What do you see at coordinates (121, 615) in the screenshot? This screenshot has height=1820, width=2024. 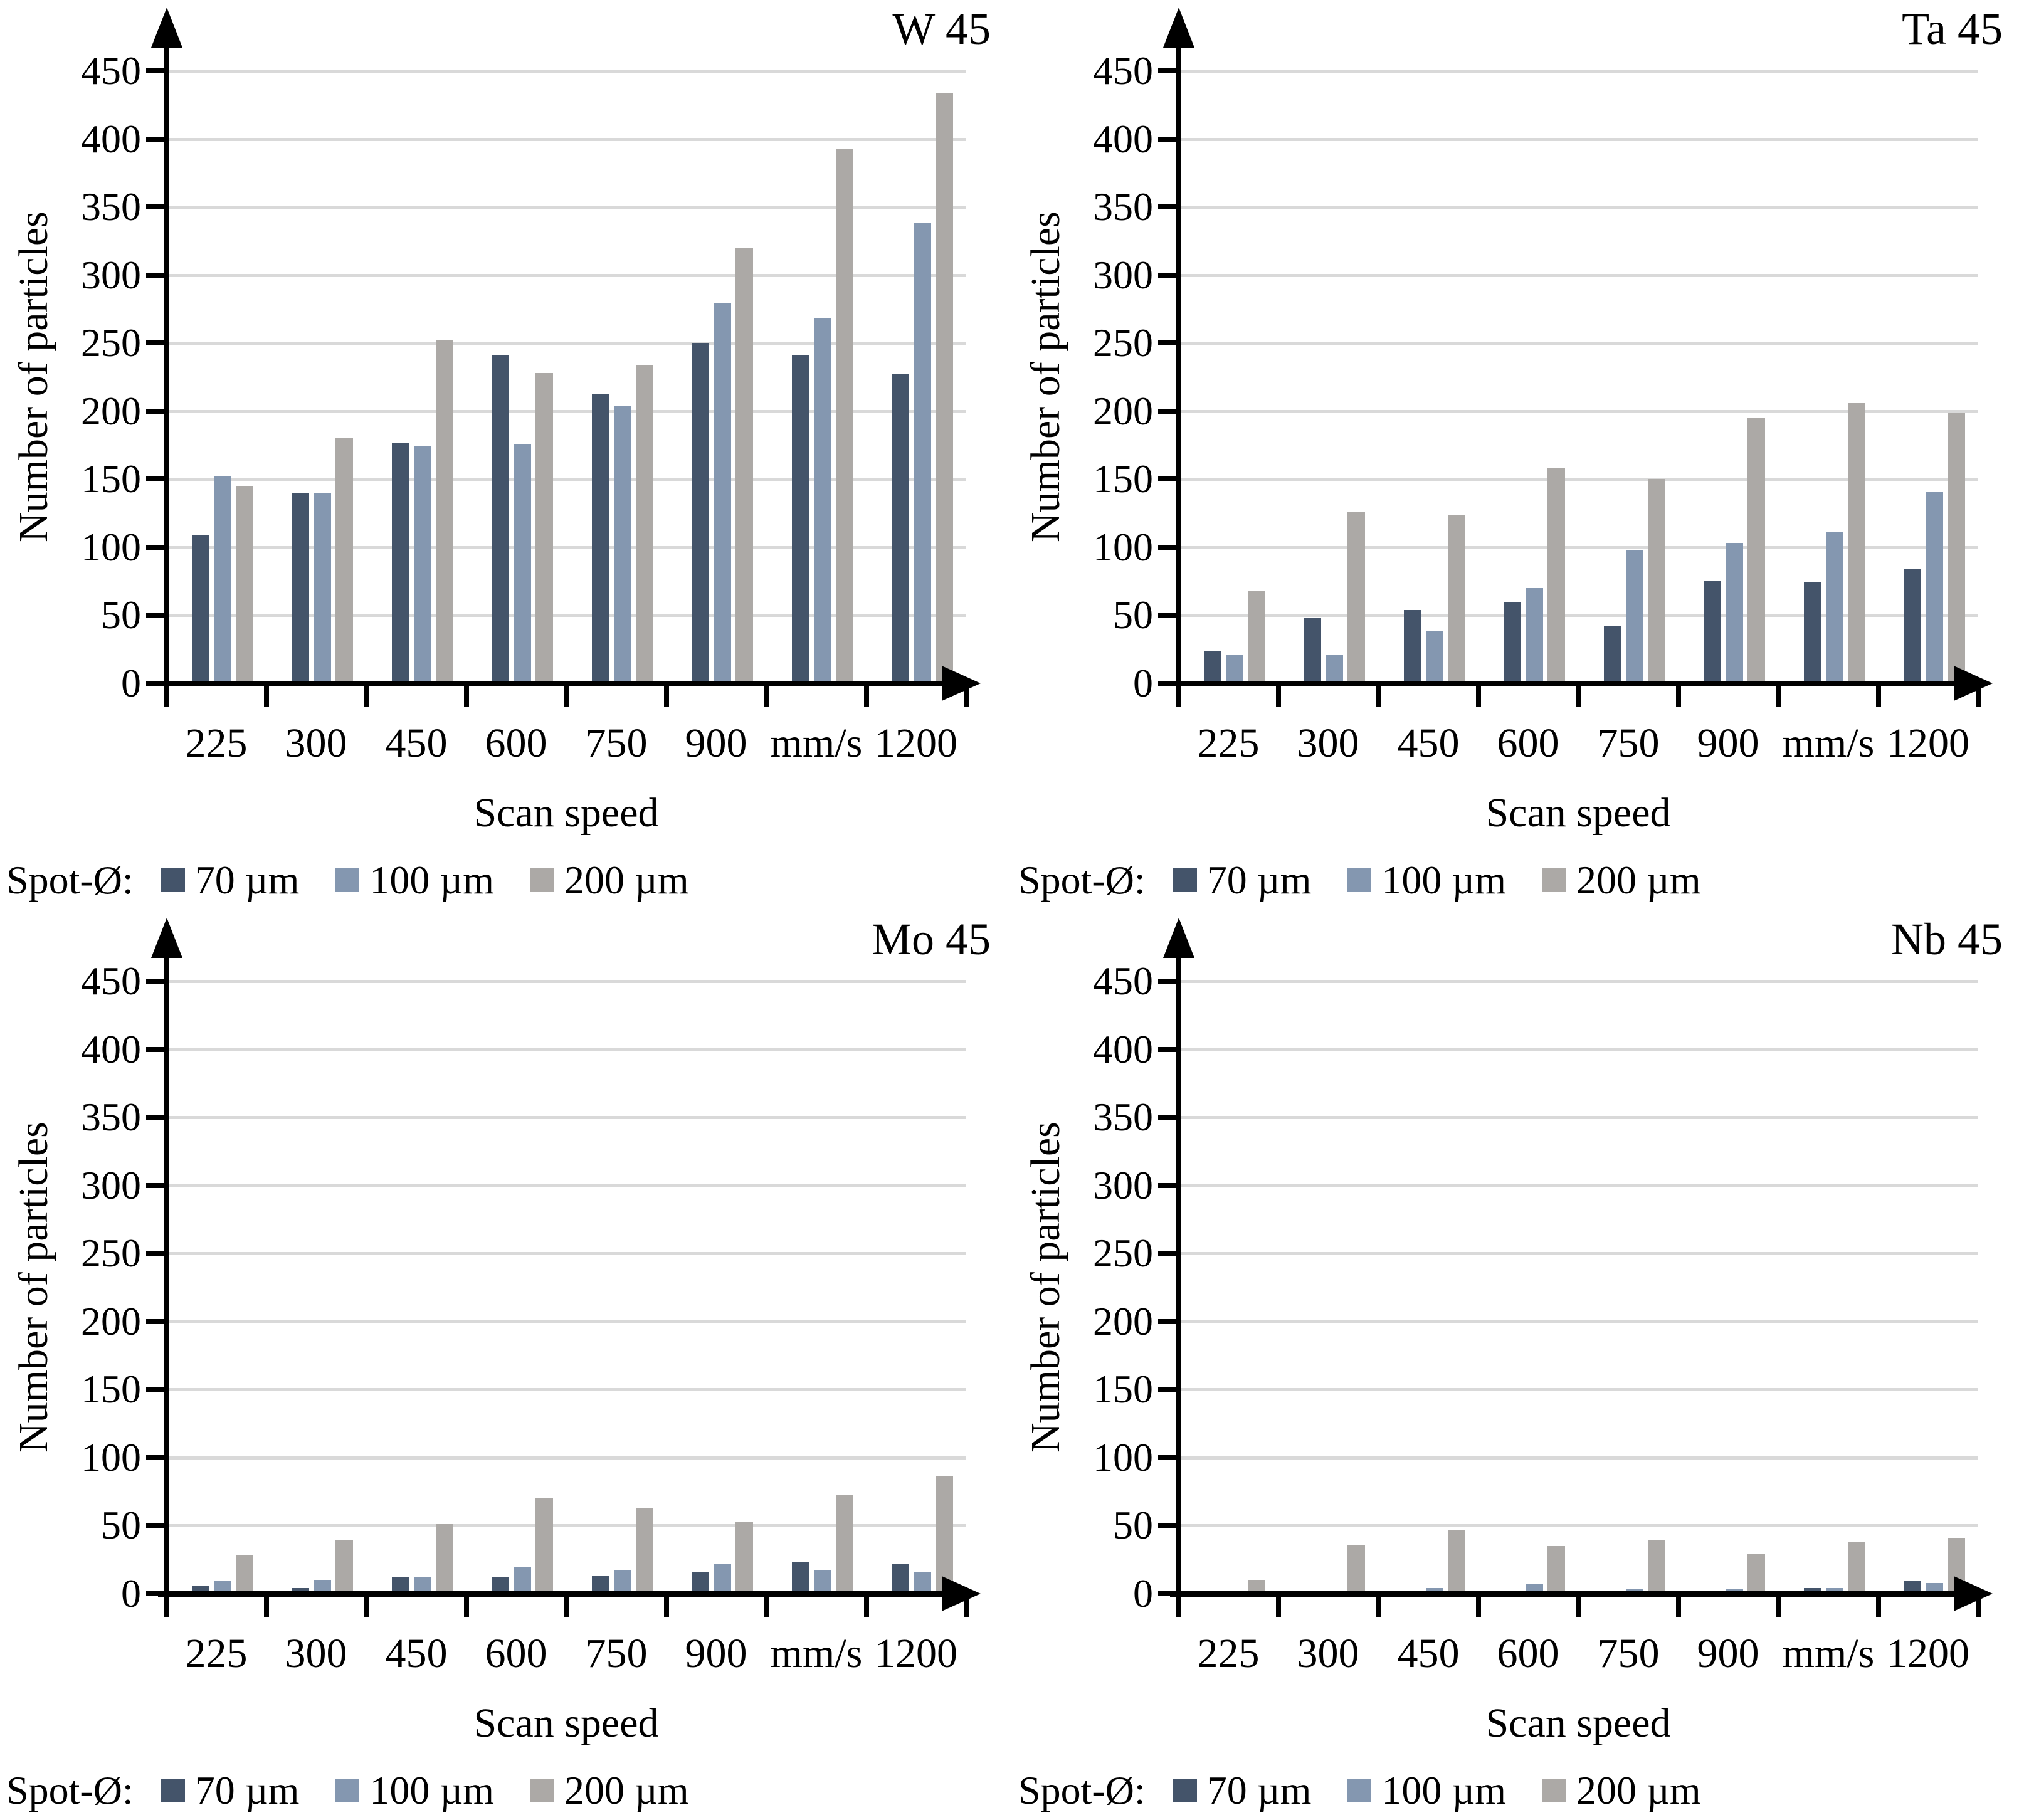 I see `y-tick-label: 50` at bounding box center [121, 615].